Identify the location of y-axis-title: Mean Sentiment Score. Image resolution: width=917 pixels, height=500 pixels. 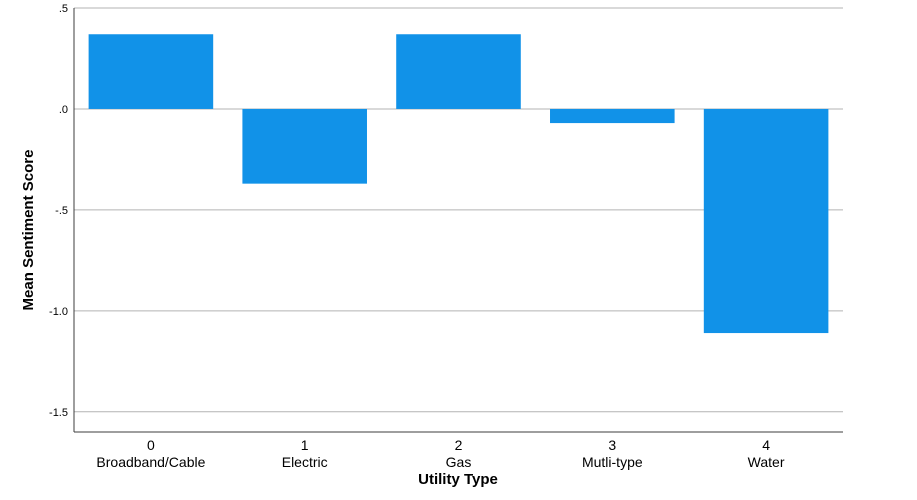
(28, 230).